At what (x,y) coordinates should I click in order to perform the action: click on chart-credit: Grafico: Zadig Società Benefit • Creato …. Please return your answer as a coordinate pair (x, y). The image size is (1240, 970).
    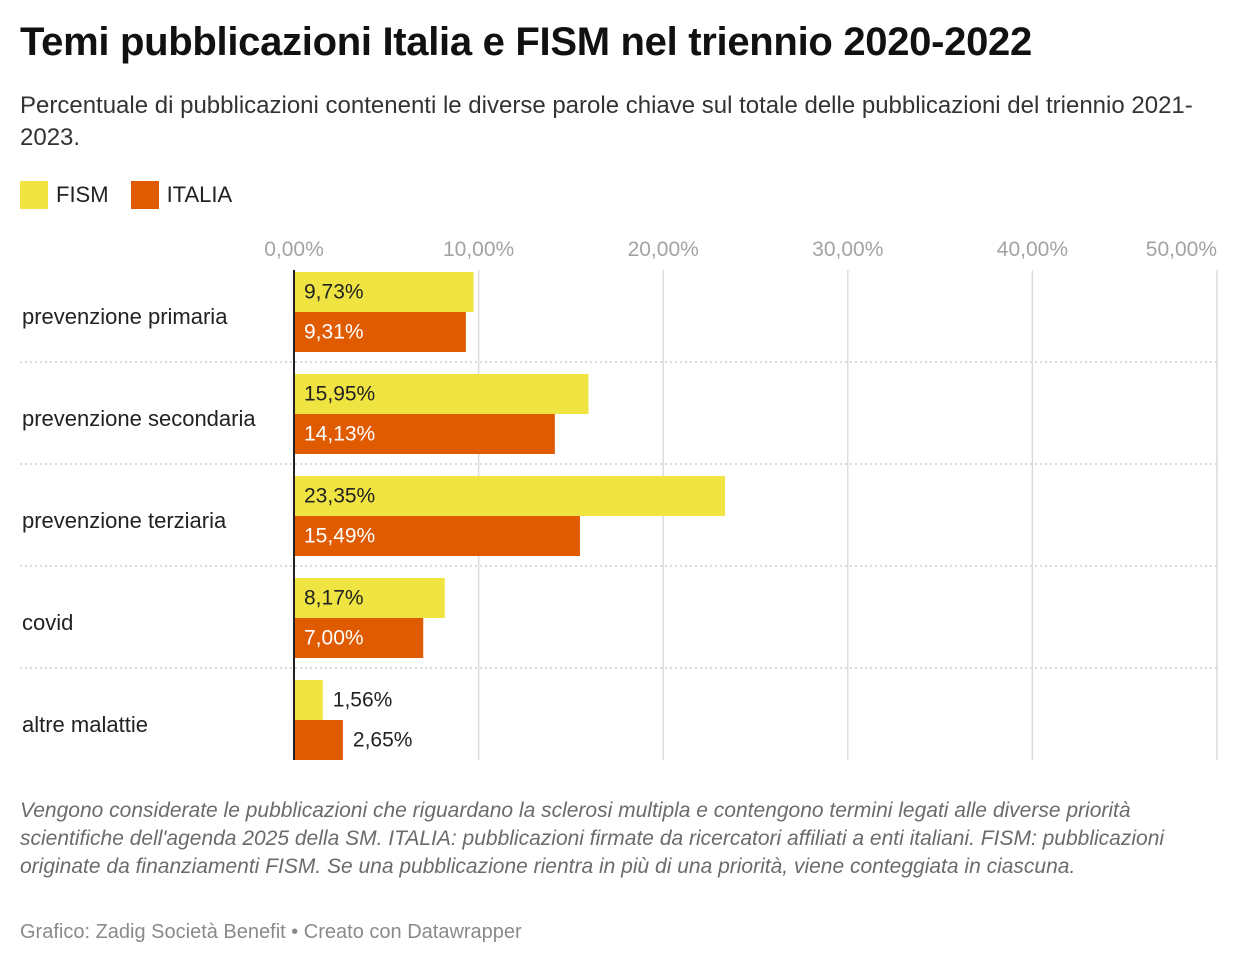
    Looking at the image, I should click on (271, 932).